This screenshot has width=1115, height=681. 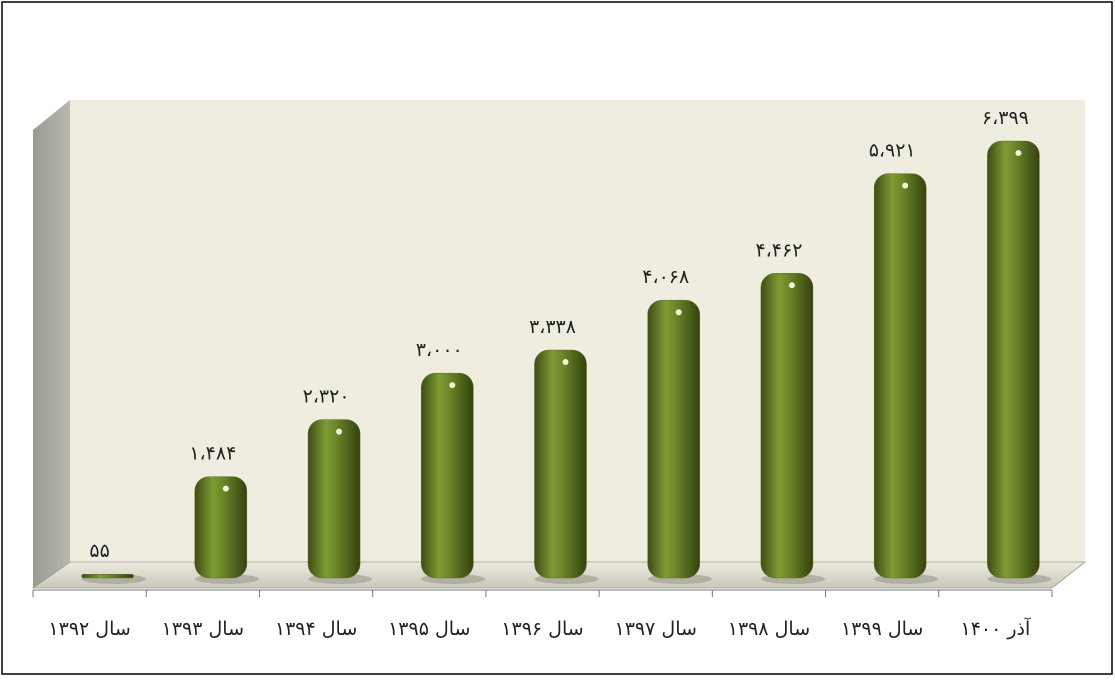 I want to click on data-label: ۵،۹۲۱, so click(x=892, y=151).